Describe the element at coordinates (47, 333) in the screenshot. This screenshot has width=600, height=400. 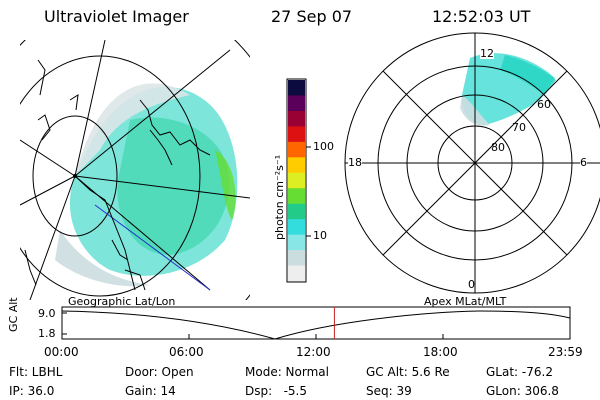
I see `altitude-y-tick-1-8: 1.8` at that location.